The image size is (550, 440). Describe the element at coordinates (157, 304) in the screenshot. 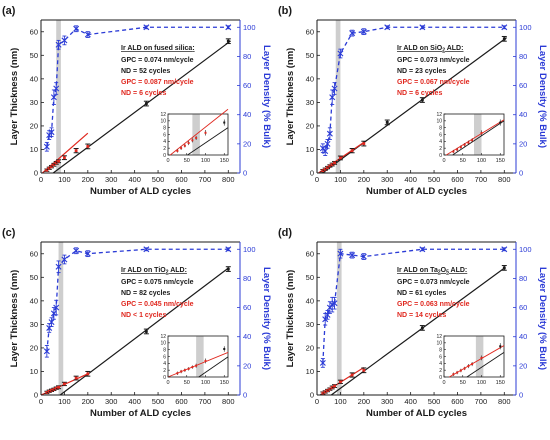

I see `annotation-line: GPC = 0.045 nm/cycle` at that location.